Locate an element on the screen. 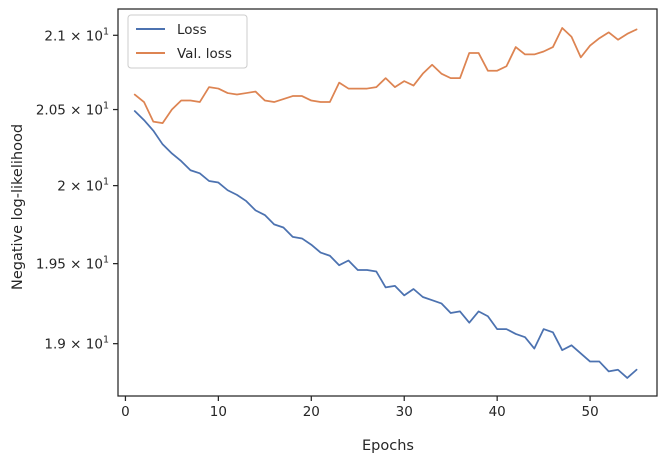 The image size is (667, 463). x-axis-label: Epochs is located at coordinates (388, 446).